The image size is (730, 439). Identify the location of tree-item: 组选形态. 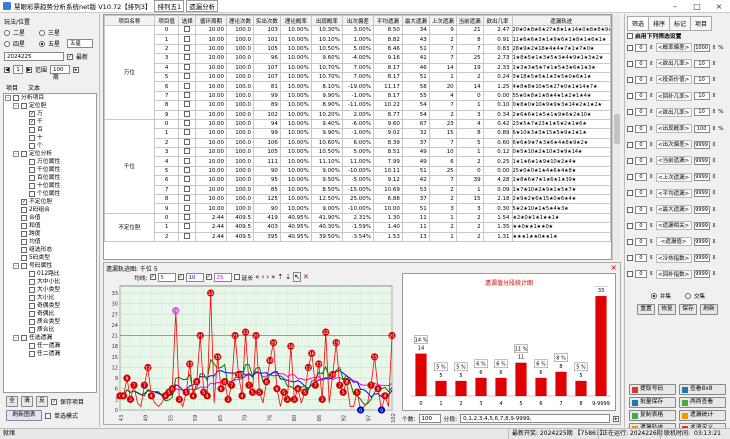
(50, 250).